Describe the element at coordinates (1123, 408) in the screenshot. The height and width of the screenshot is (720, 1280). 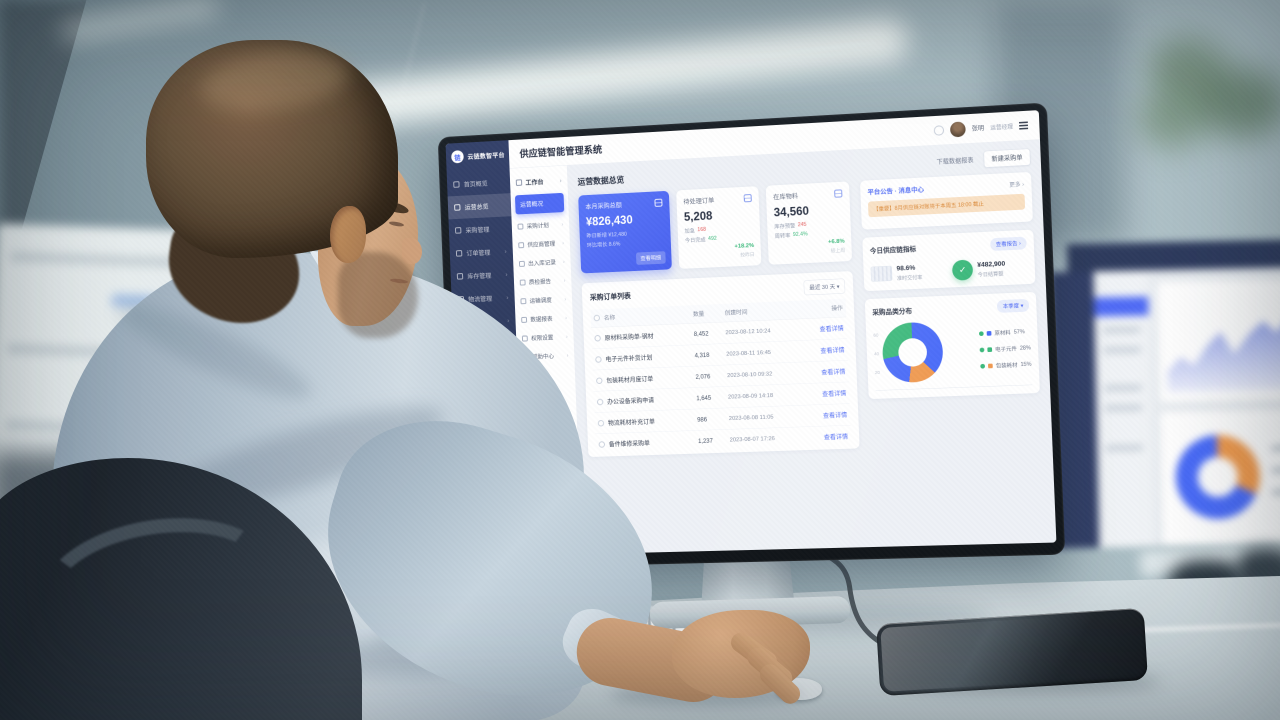
I see `blurred-menu-row` at that location.